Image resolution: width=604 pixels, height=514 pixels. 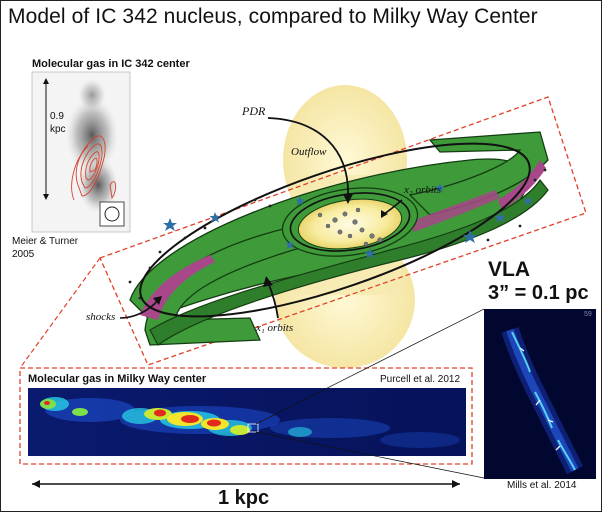 What do you see at coordinates (254, 111) in the screenshot?
I see `pdr-label: PDR` at bounding box center [254, 111].